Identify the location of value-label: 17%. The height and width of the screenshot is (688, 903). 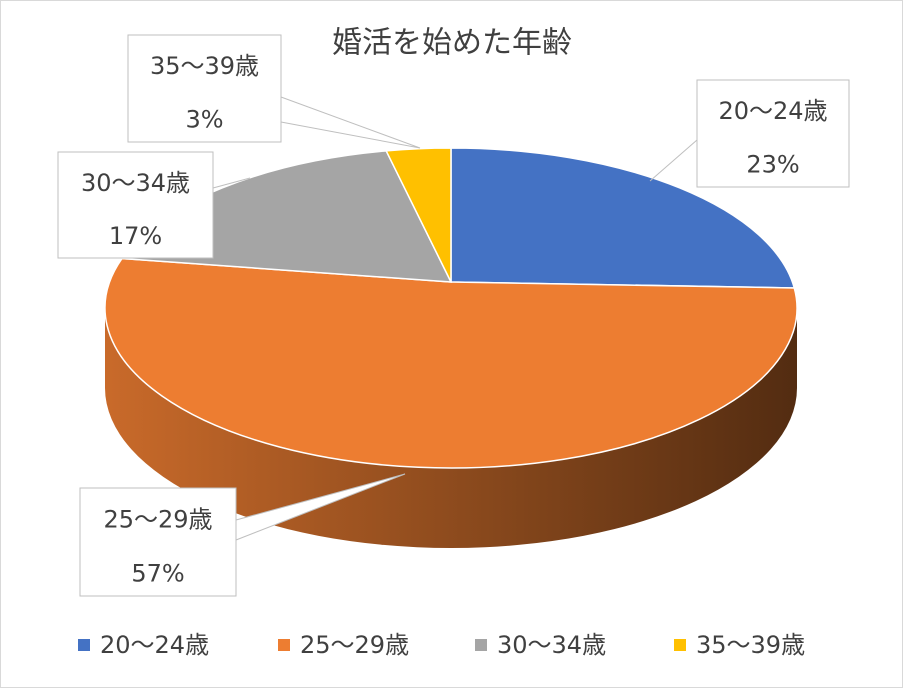
(135, 236).